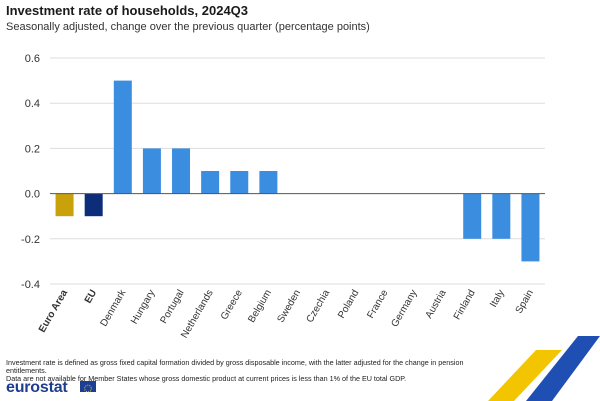 Image resolution: width=600 pixels, height=401 pixels. What do you see at coordinates (30, 285) in the screenshot?
I see `y-tick-label: -0.4` at bounding box center [30, 285].